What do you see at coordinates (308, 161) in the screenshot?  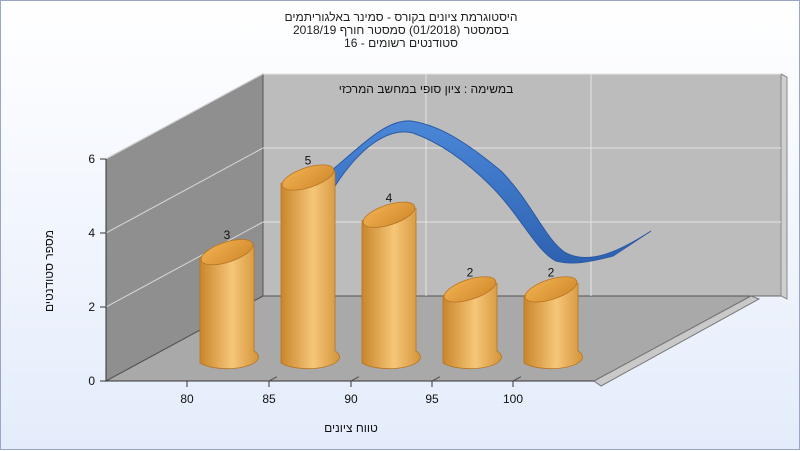 I see `bar-value-label: 5` at bounding box center [308, 161].